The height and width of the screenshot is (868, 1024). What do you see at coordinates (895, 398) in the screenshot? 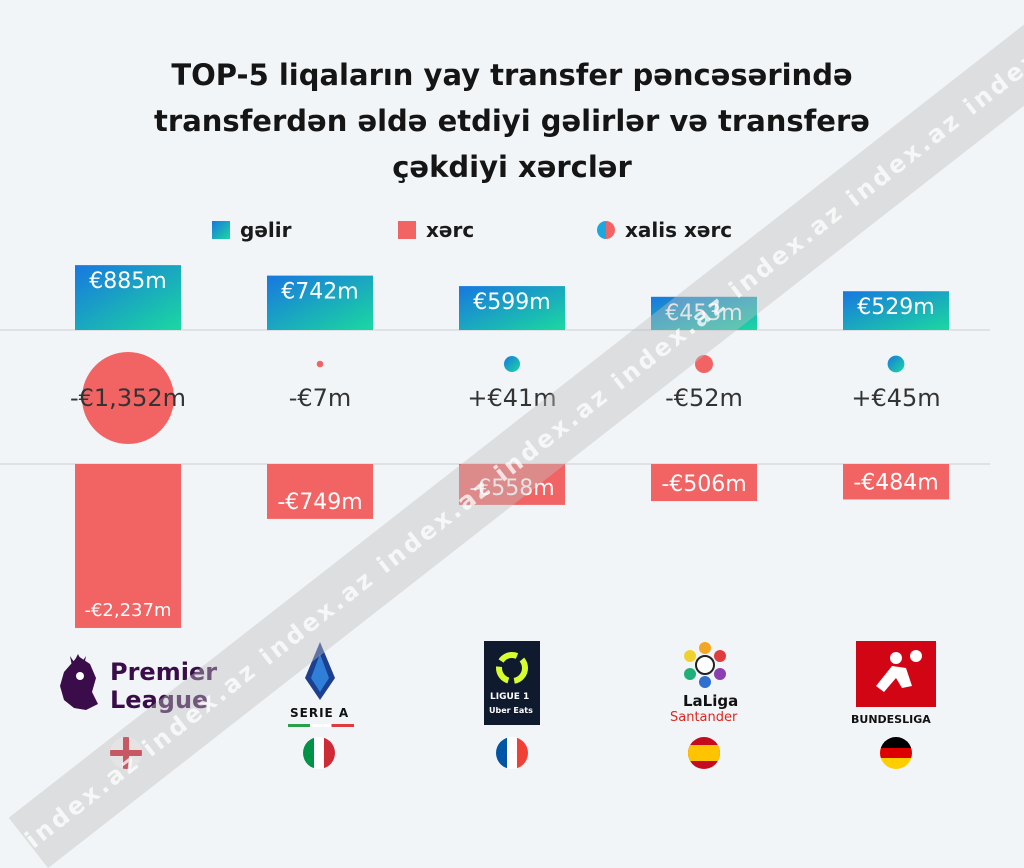
I see `net-label: +€45m` at bounding box center [895, 398].